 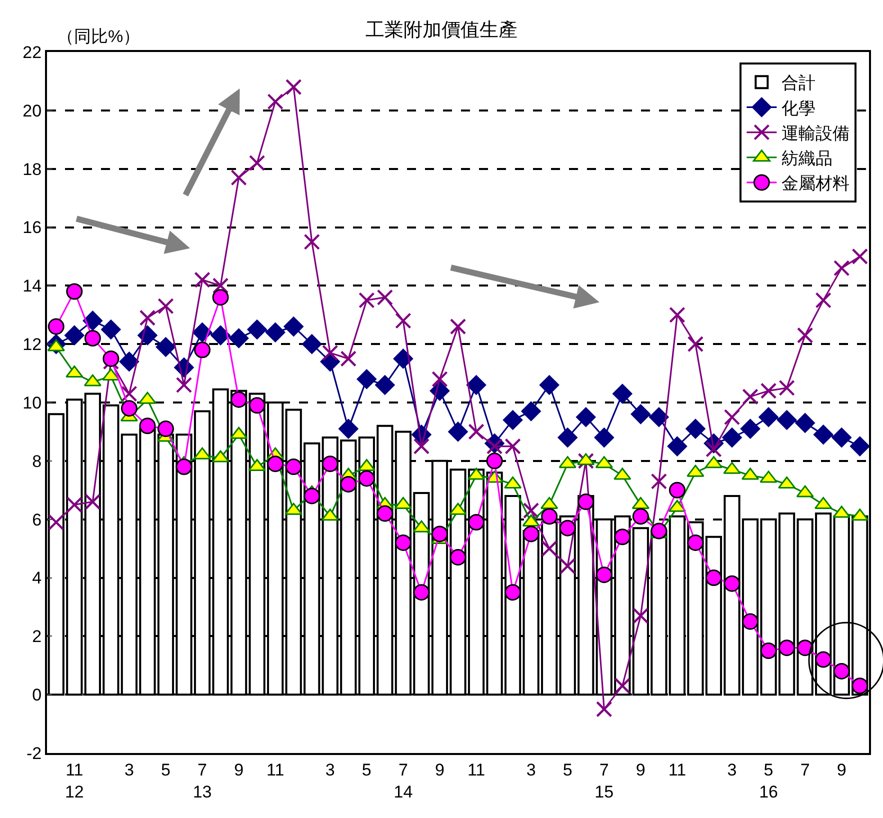 I want to click on y-tick-label: 6, so click(x=37, y=520).